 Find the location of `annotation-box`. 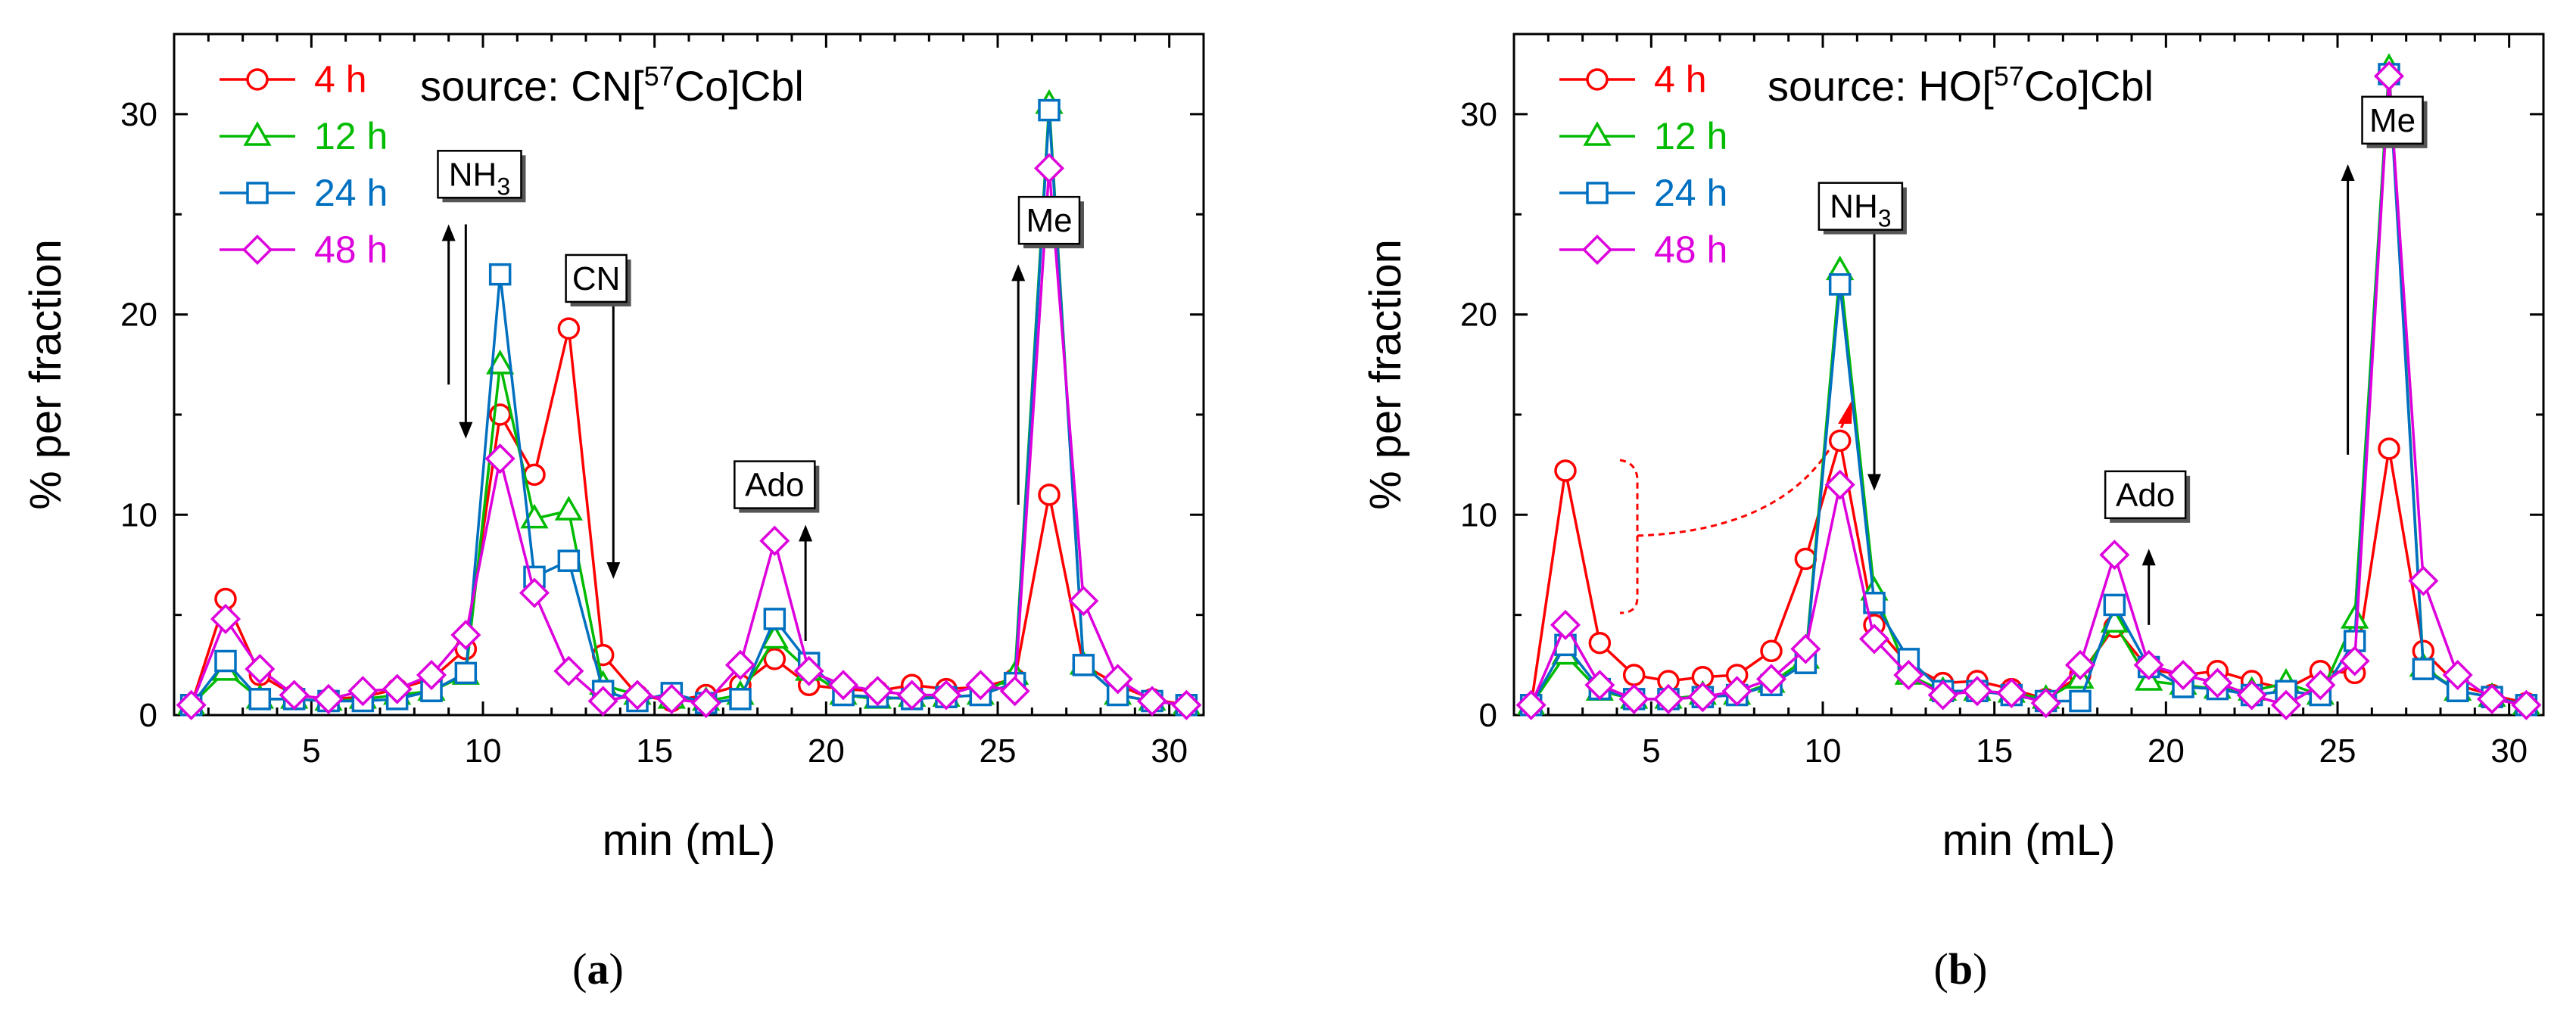

annotation-box is located at coordinates (479, 174).